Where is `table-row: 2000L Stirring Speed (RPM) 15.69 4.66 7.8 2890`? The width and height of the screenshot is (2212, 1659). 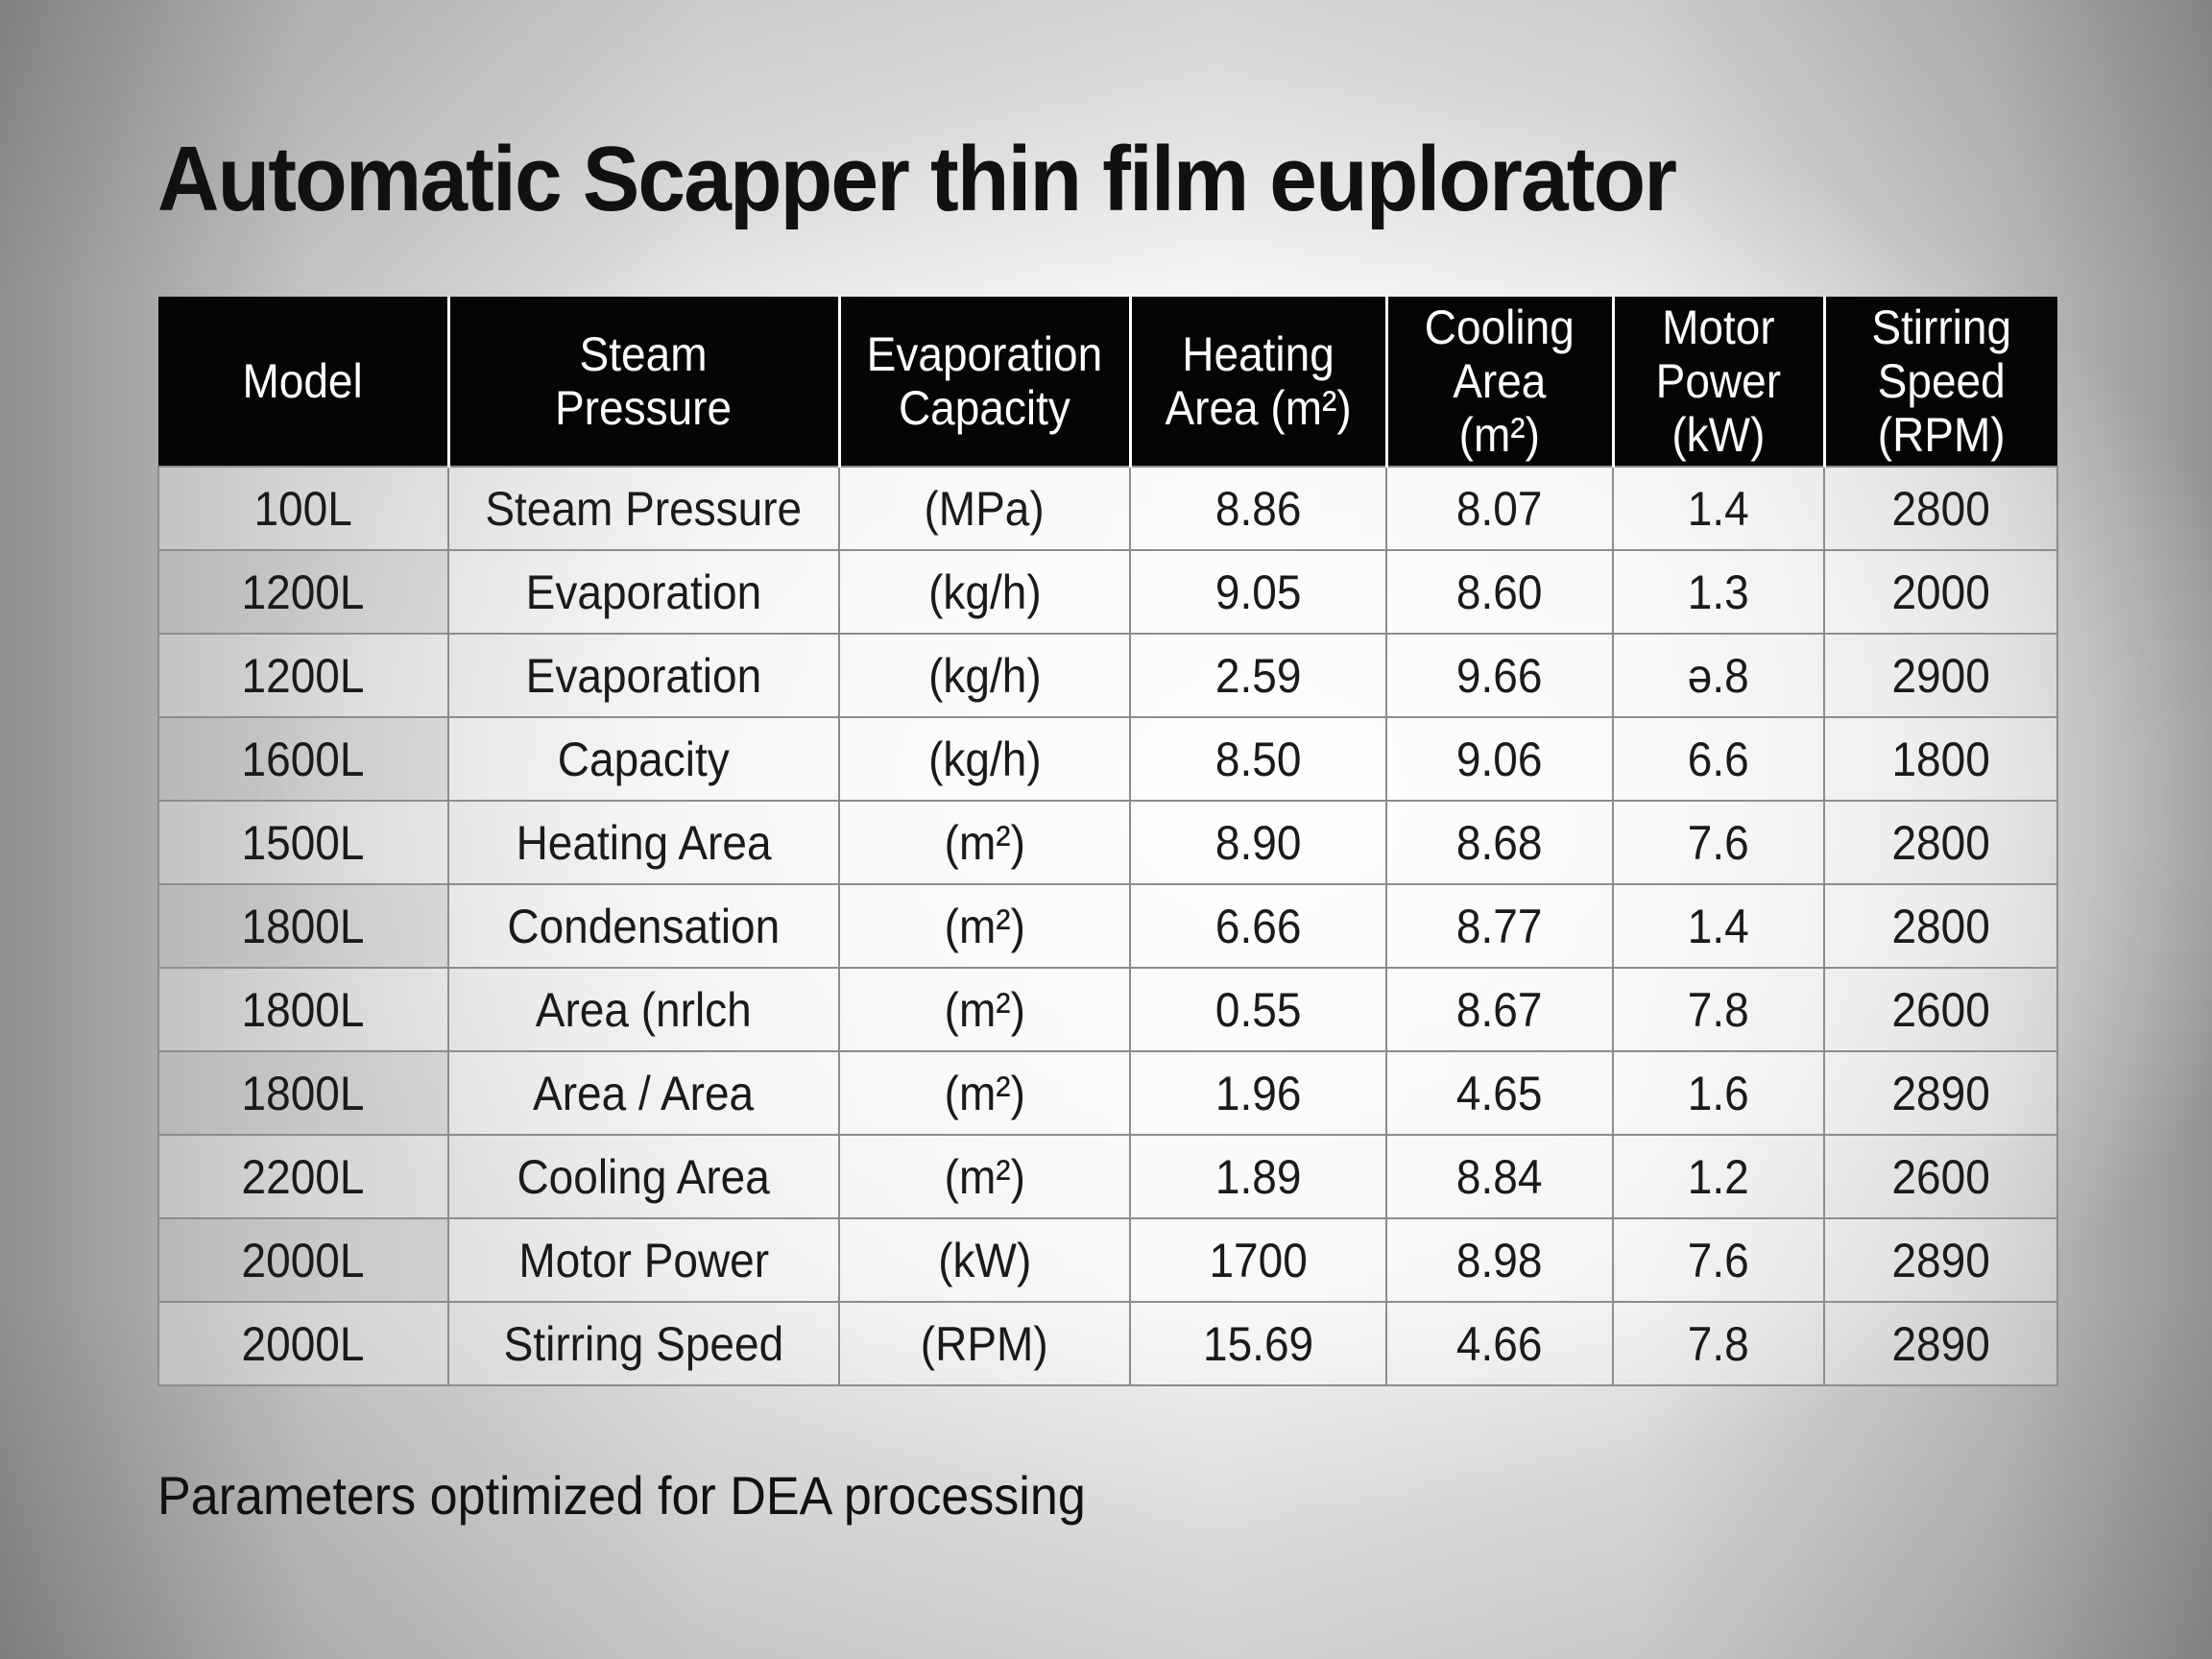
table-row: 2000L Stirring Speed (RPM) 15.69 4.66 7.8 2890 is located at coordinates (1107, 1343).